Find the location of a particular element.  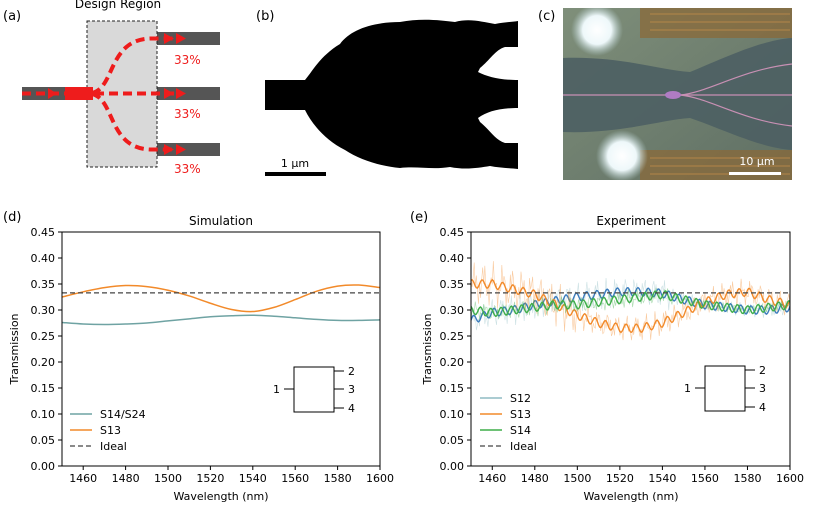

panel-b: (b) 1 μm is located at coordinates (387, 92).